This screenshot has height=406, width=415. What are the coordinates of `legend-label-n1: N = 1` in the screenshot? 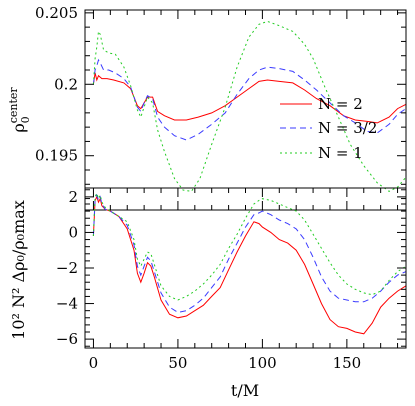 It's located at (340, 153).